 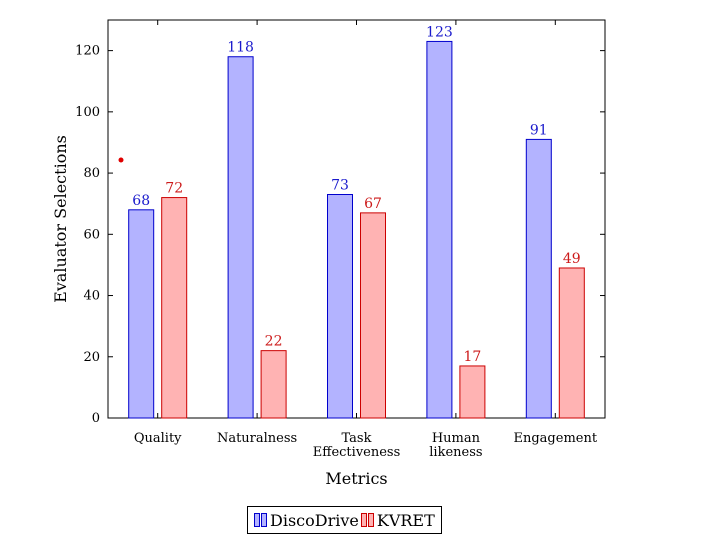 I want to click on y-tick-label: 20, so click(x=91, y=357).